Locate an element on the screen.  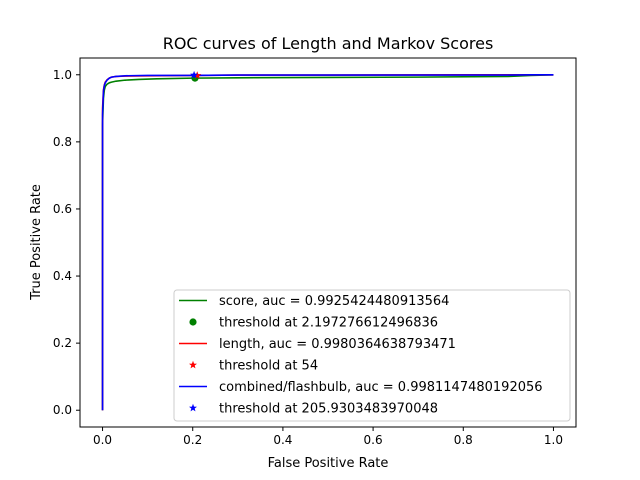
y-tick-label: 0.4 is located at coordinates (62, 276).